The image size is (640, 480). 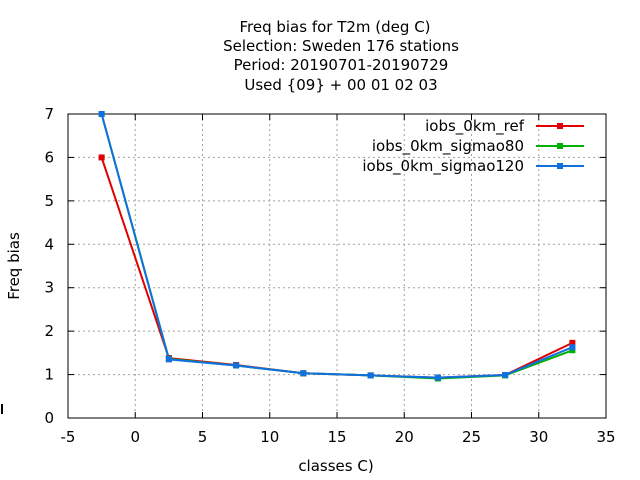 I want to click on y-tick-label: 2, so click(x=49, y=331).